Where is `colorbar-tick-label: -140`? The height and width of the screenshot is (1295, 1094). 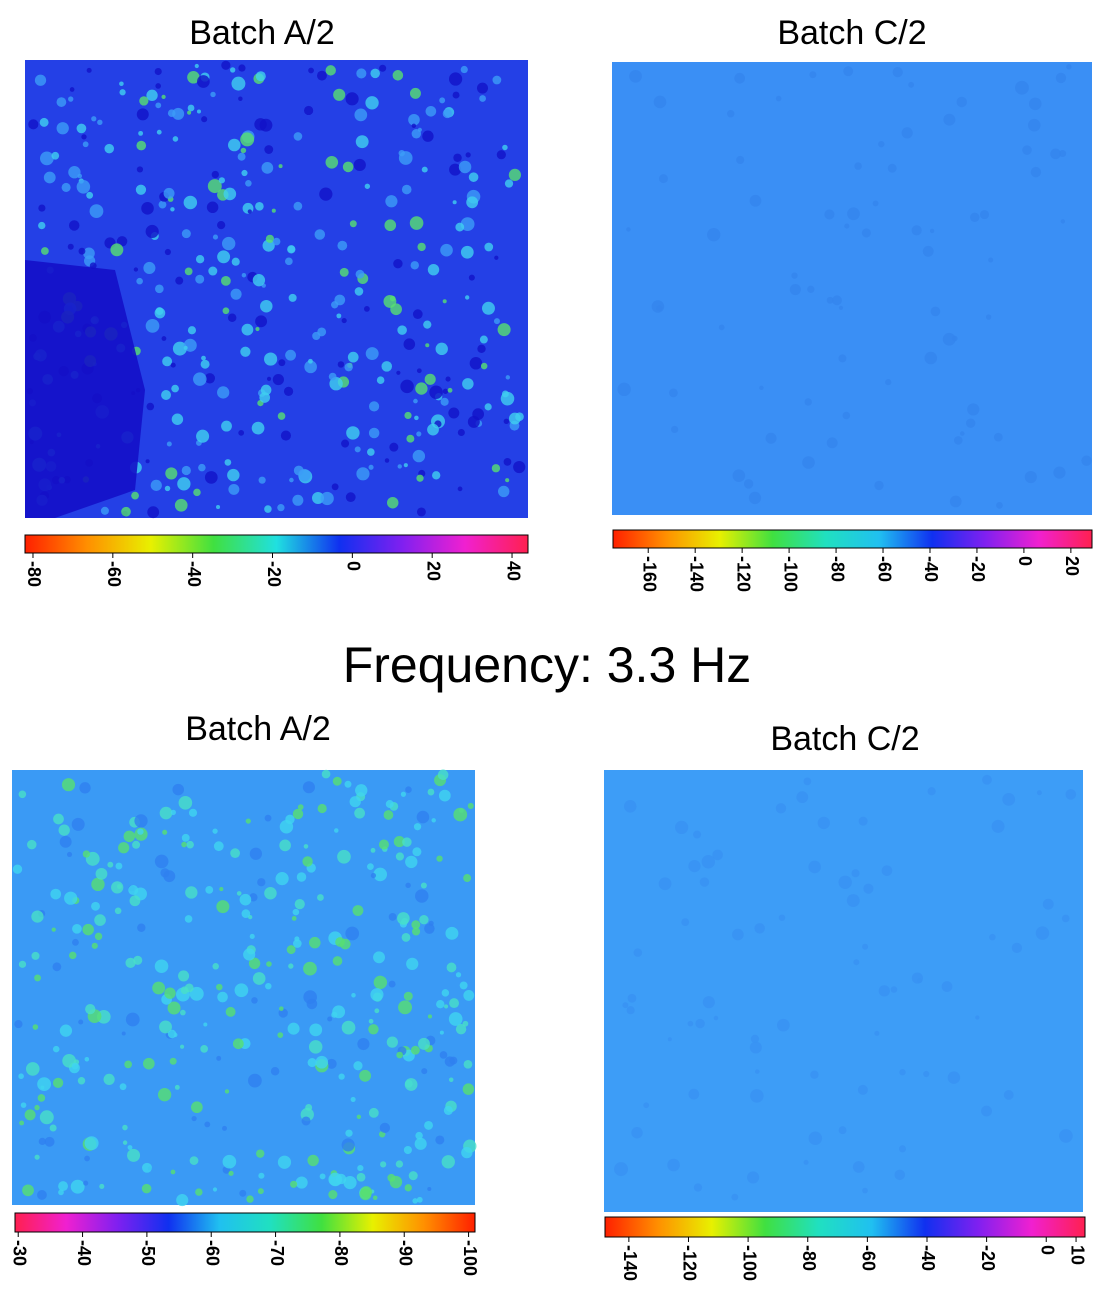
colorbar-tick-label: -140 is located at coordinates (630, 1263).